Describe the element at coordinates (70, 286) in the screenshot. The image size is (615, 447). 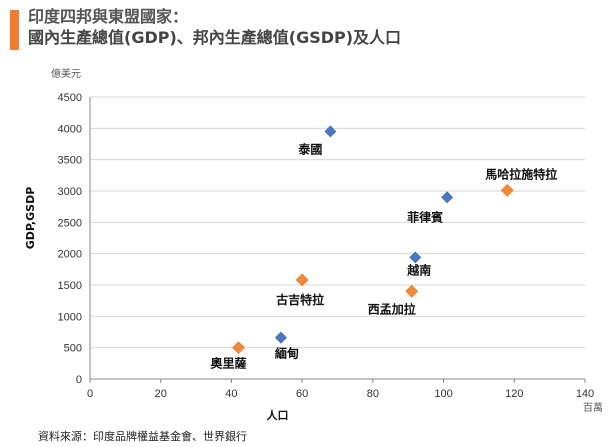
I see `y-tick-label-3: 1500` at that location.